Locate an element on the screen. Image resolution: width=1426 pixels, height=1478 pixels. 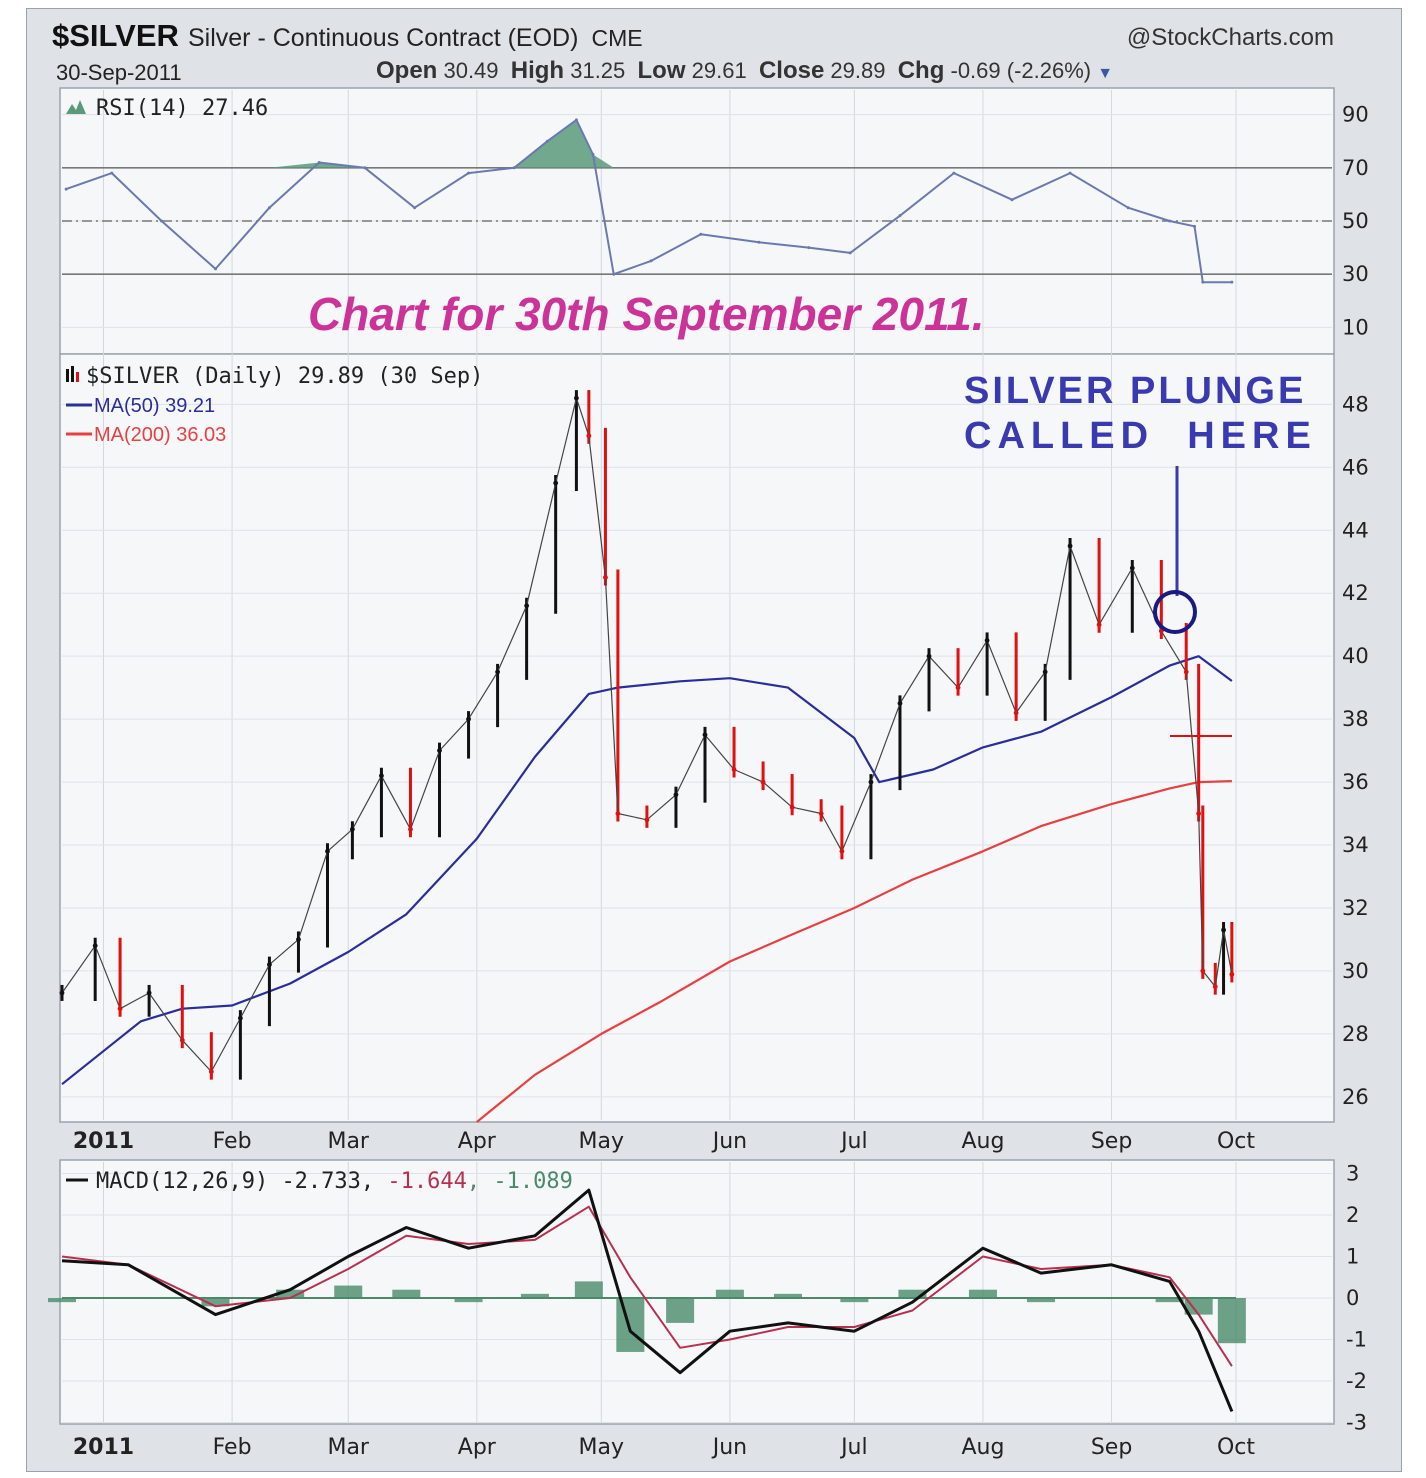
price-tick-label: 46 is located at coordinates (1355, 467).